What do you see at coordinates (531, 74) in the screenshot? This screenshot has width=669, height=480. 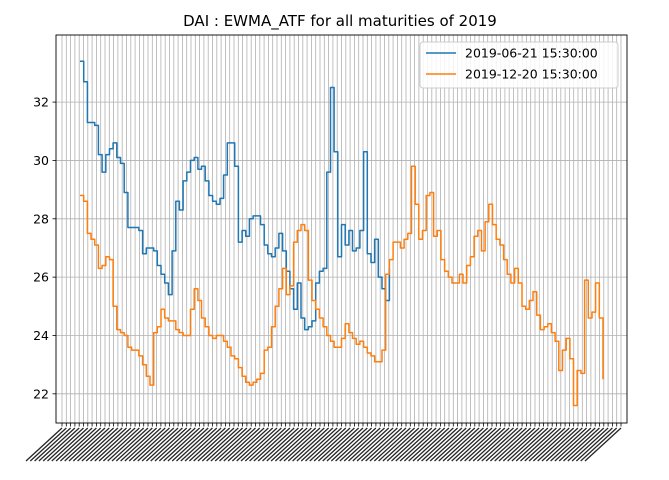 I see `legend-label-series-2: 2019-12-20 15:30:00` at bounding box center [531, 74].